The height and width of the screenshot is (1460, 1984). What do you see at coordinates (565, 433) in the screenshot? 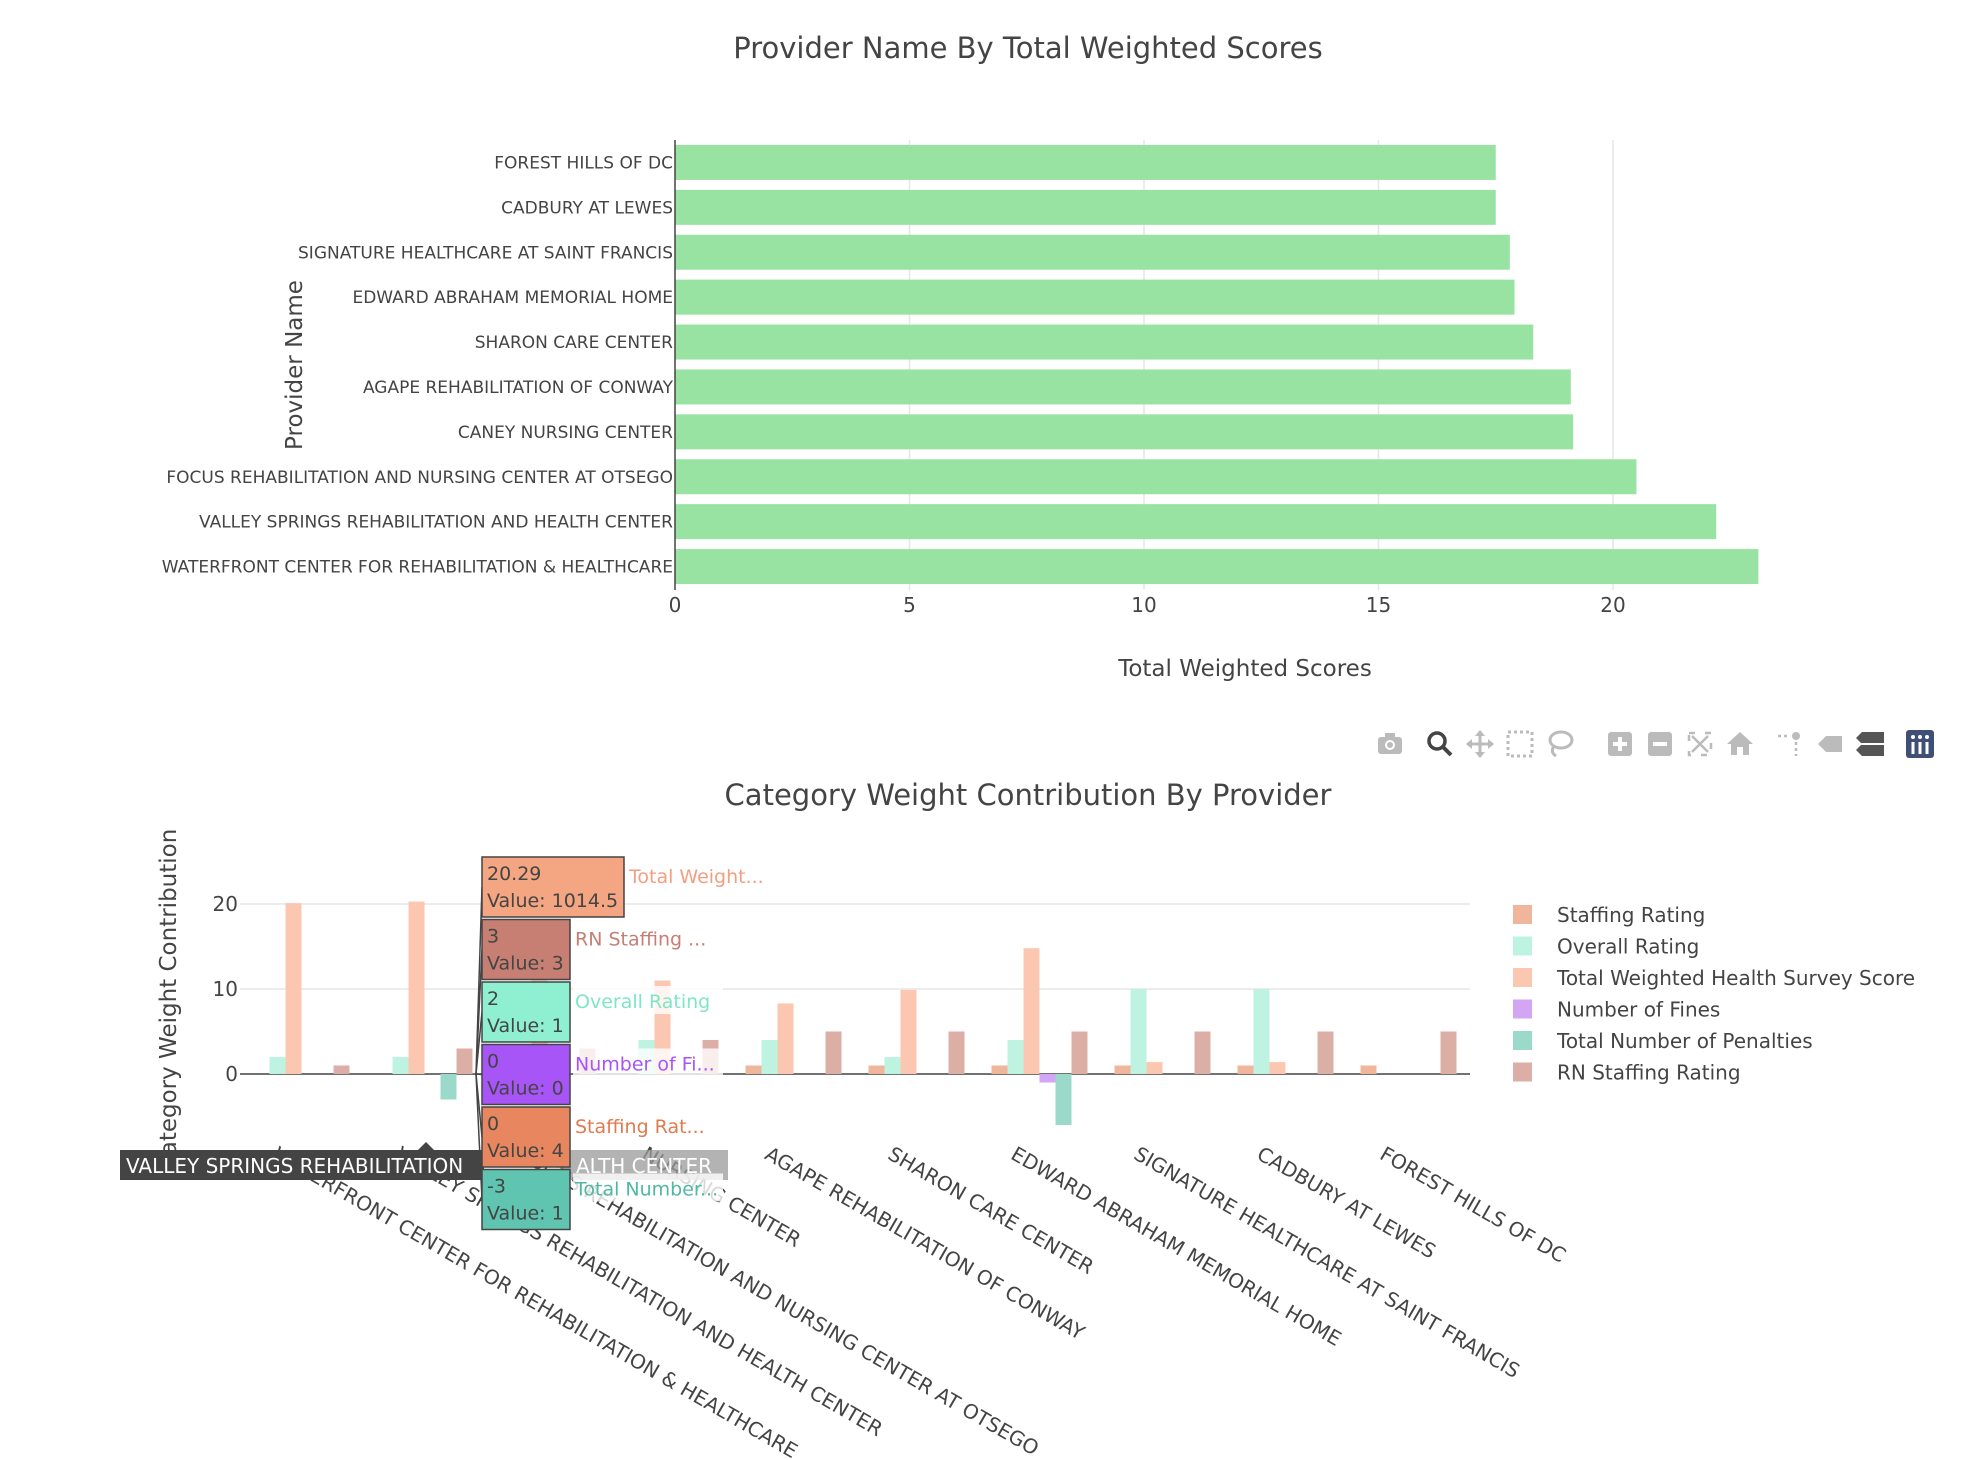
I see `top-chart-category-label: CANEY NURSING CENTER` at bounding box center [565, 433].